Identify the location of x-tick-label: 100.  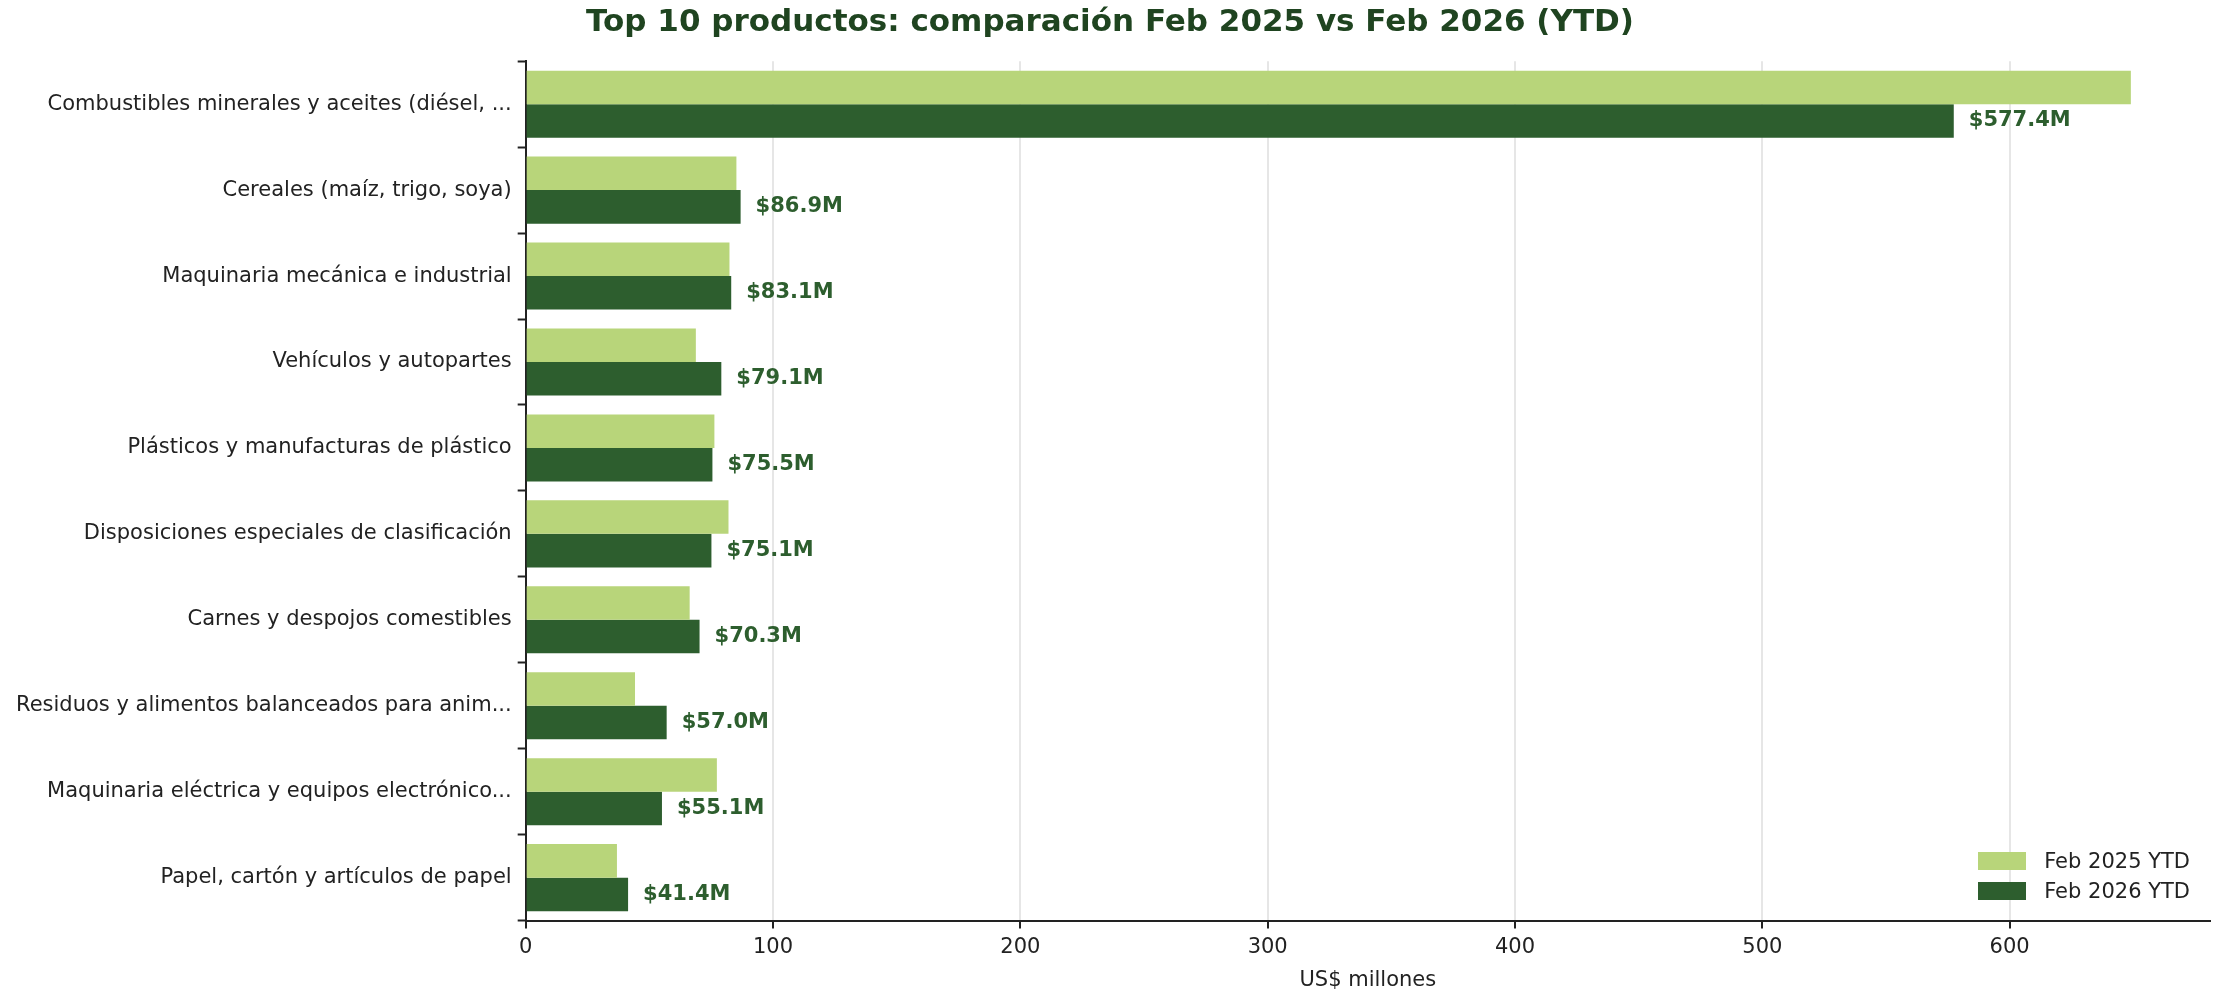
(773, 945).